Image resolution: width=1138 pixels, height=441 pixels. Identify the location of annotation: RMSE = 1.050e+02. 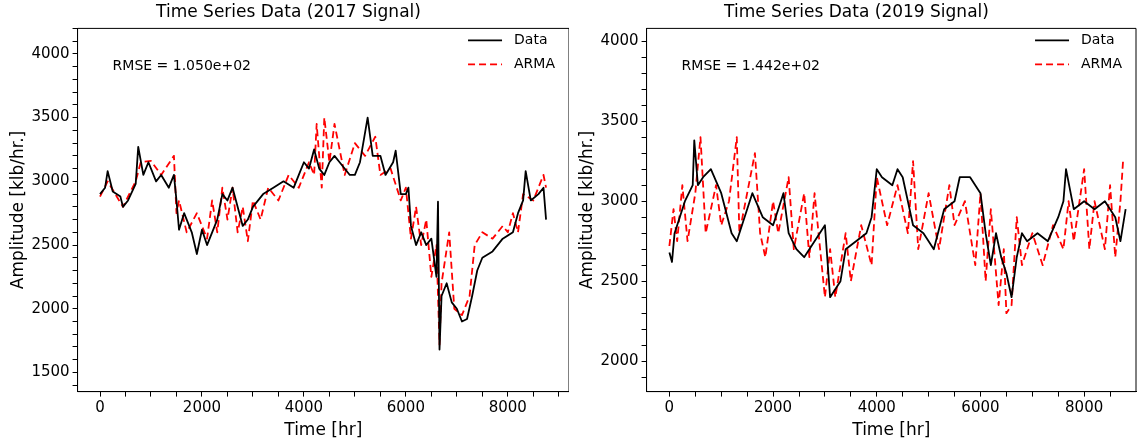
(181, 65).